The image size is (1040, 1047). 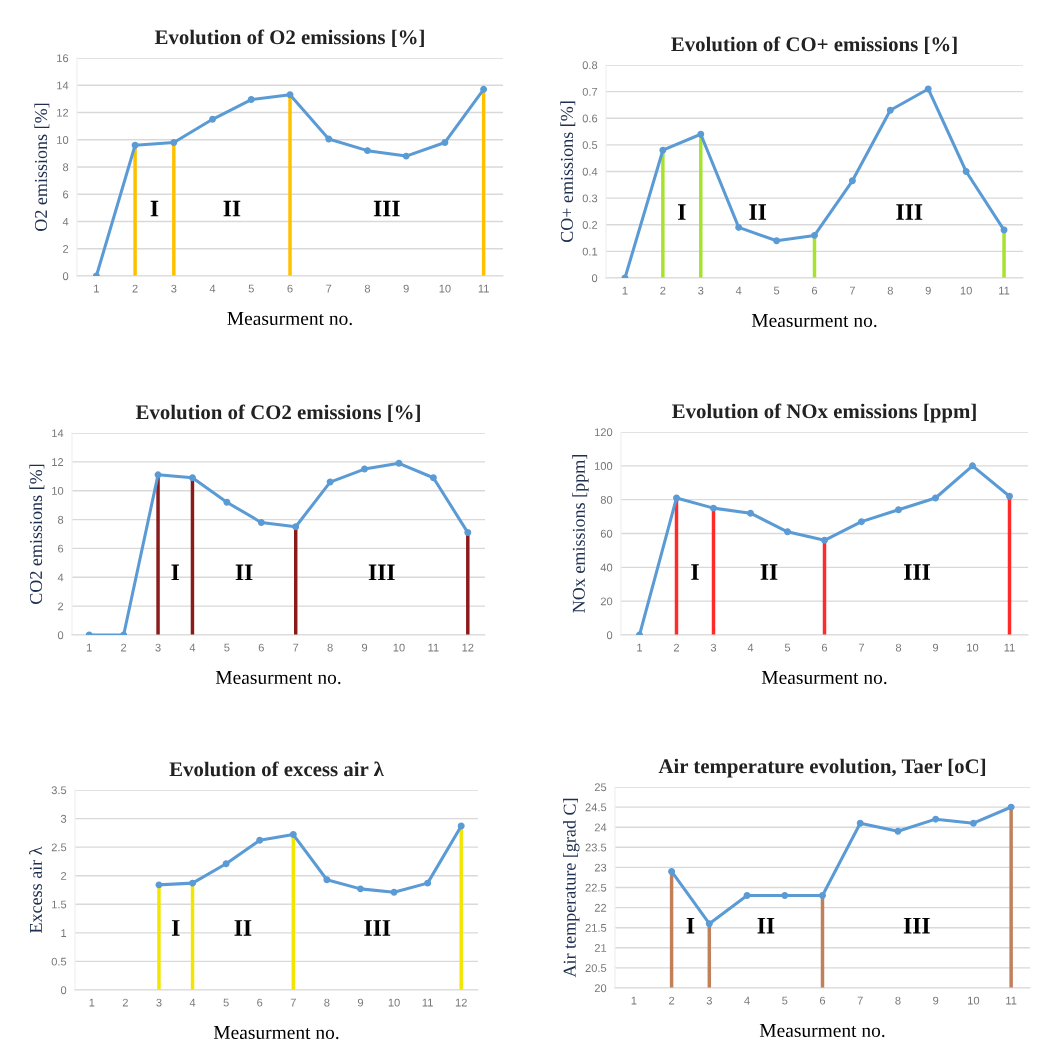 I want to click on y-tick-label: 0.5, so click(x=590, y=145).